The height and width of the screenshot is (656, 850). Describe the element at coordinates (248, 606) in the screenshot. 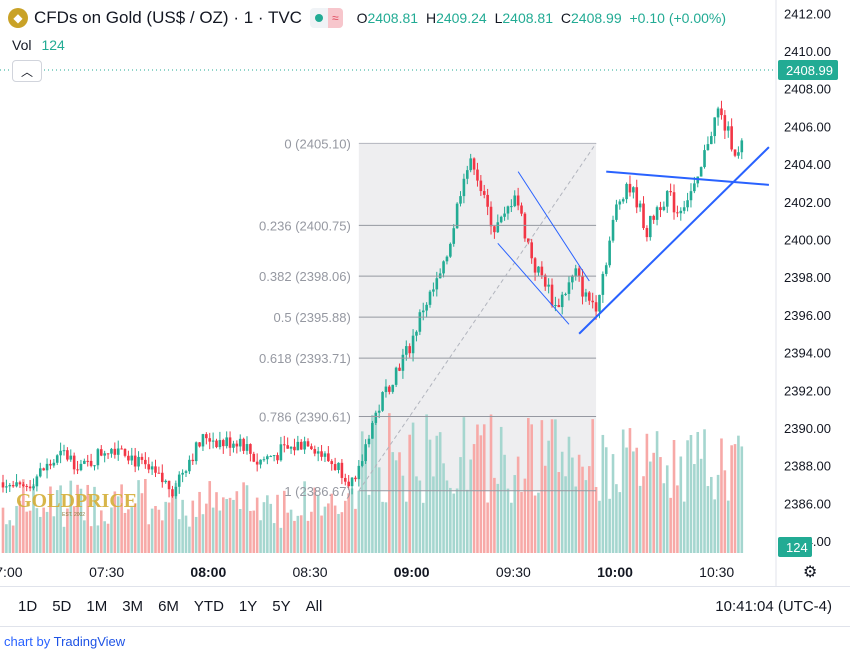

I see `range-1y: 1Y` at that location.